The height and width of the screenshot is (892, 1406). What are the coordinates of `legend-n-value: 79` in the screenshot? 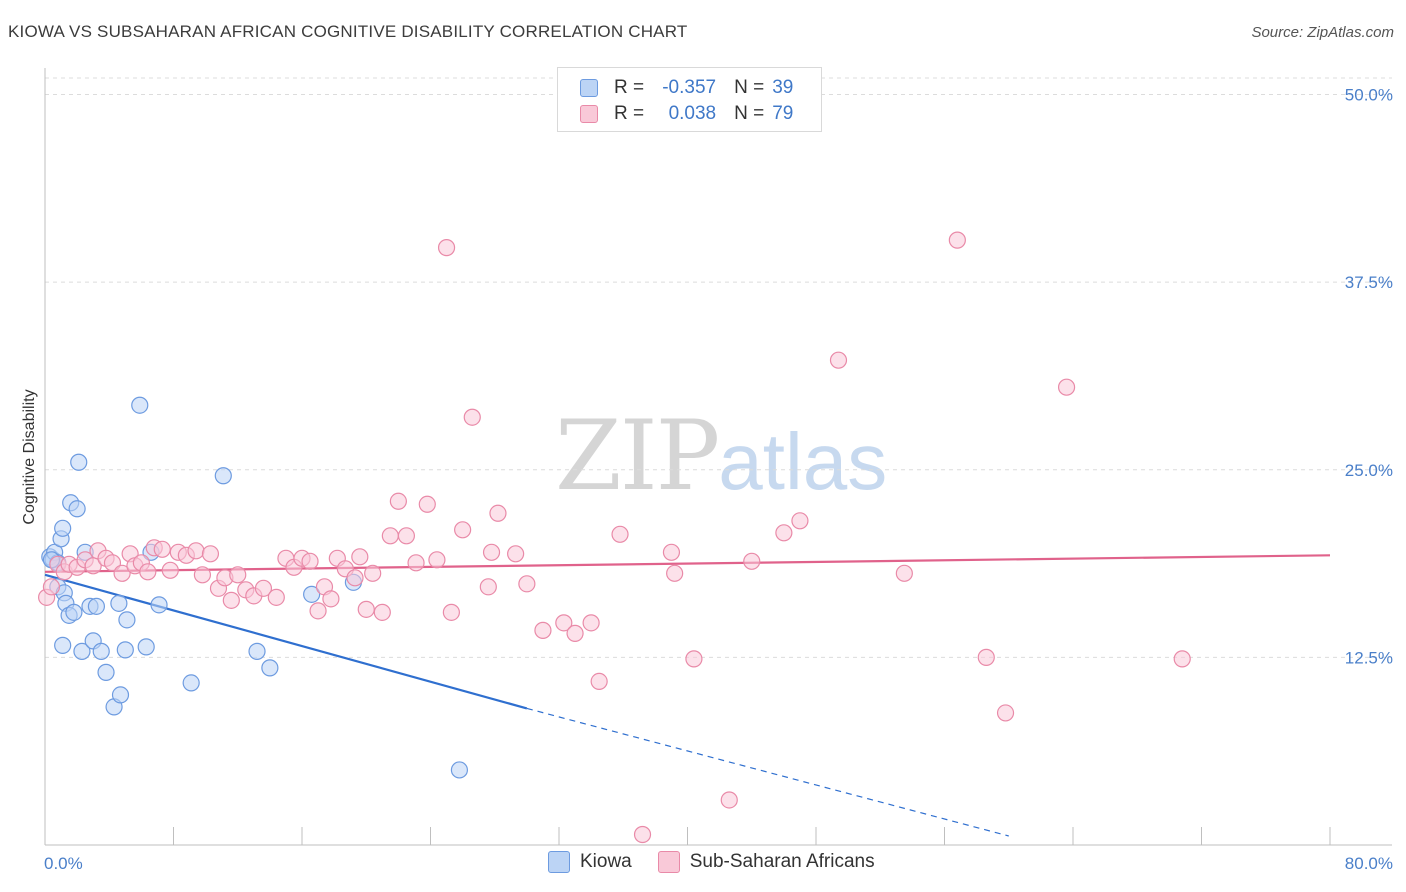 It's located at (783, 113).